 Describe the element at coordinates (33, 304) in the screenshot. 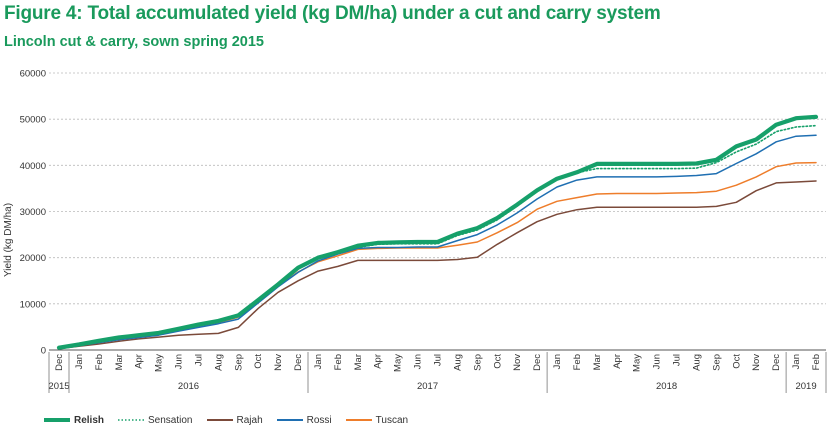

I see `y-tick-label: 10000` at that location.